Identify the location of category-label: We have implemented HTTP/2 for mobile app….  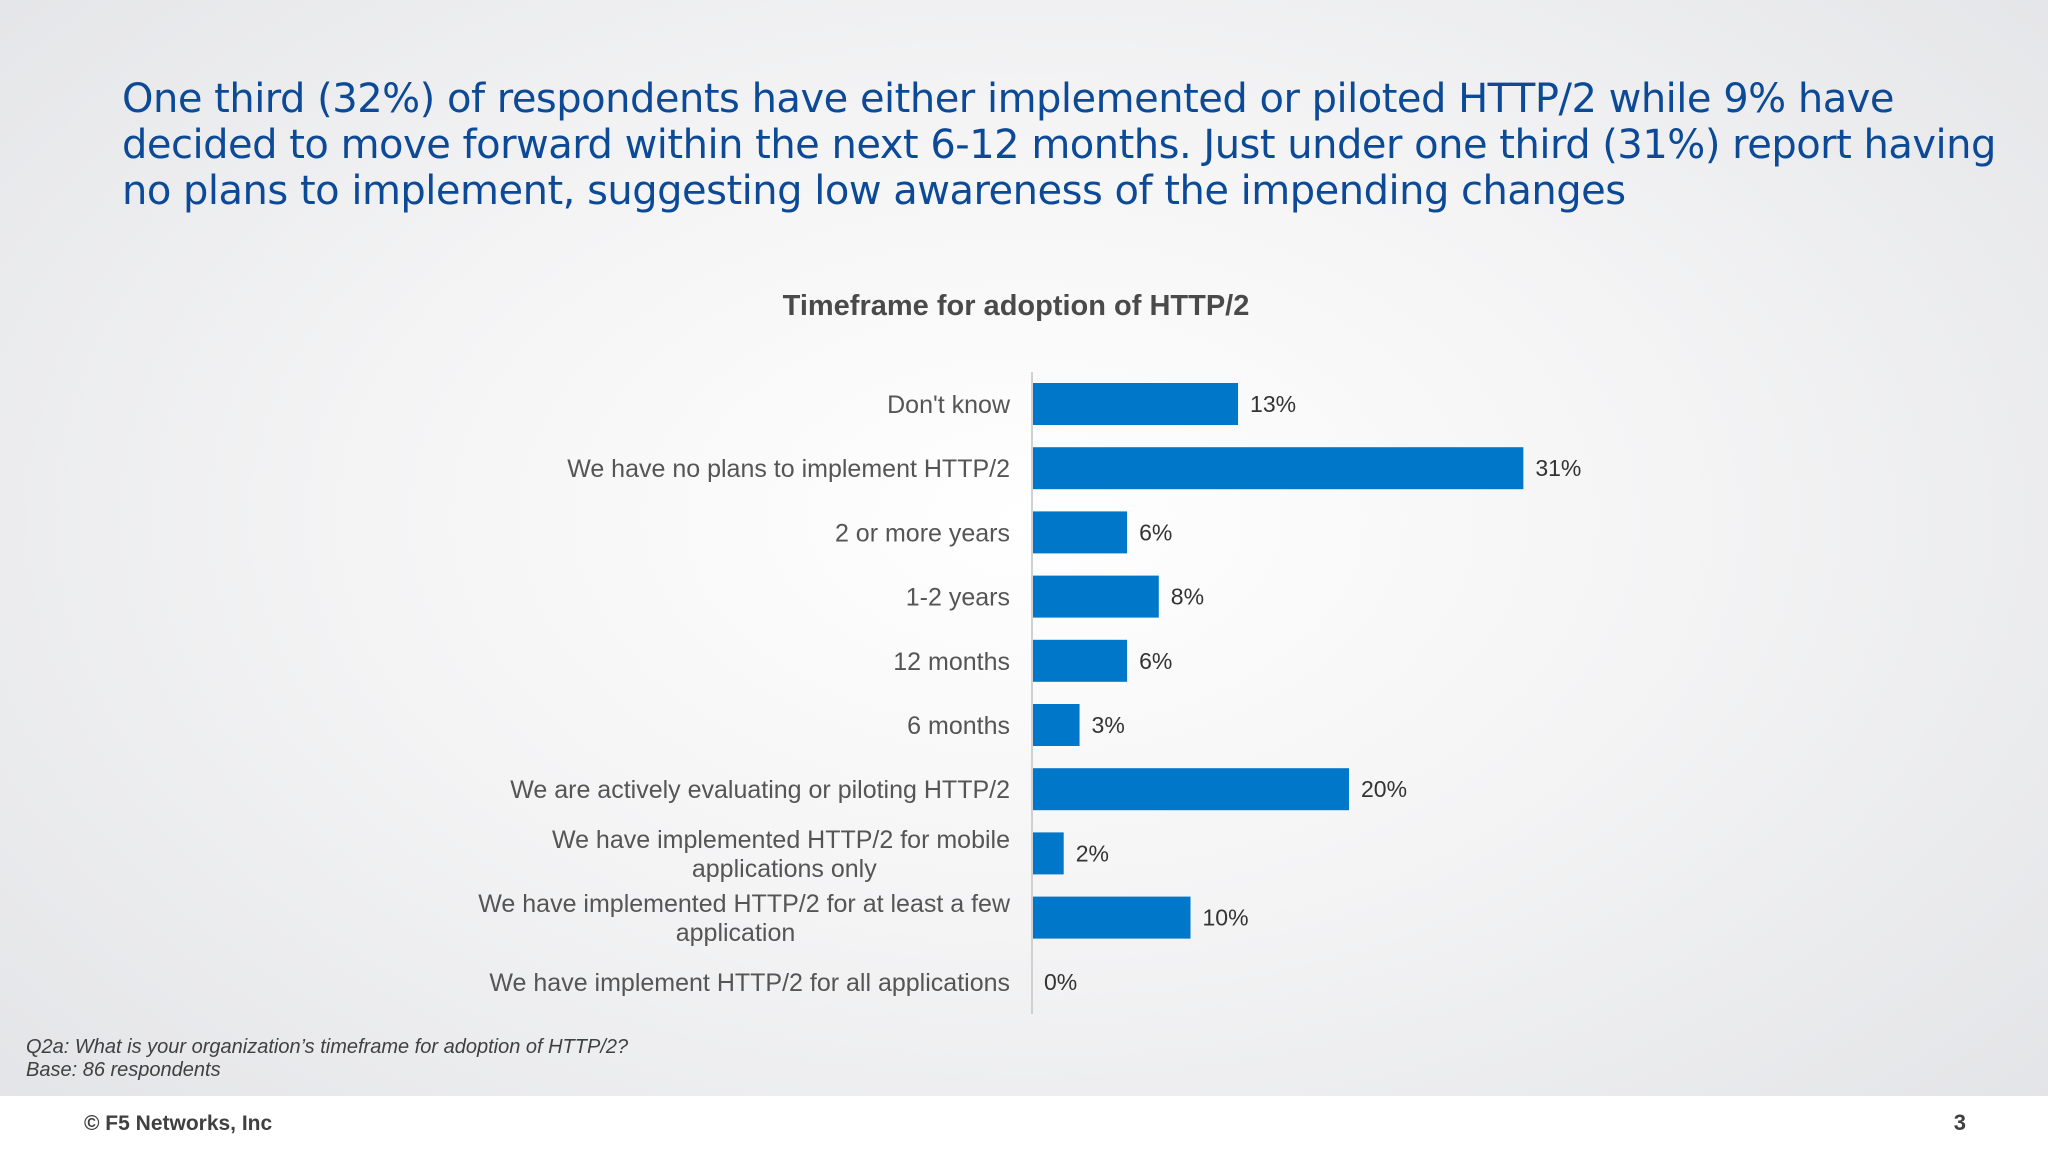
(781, 854).